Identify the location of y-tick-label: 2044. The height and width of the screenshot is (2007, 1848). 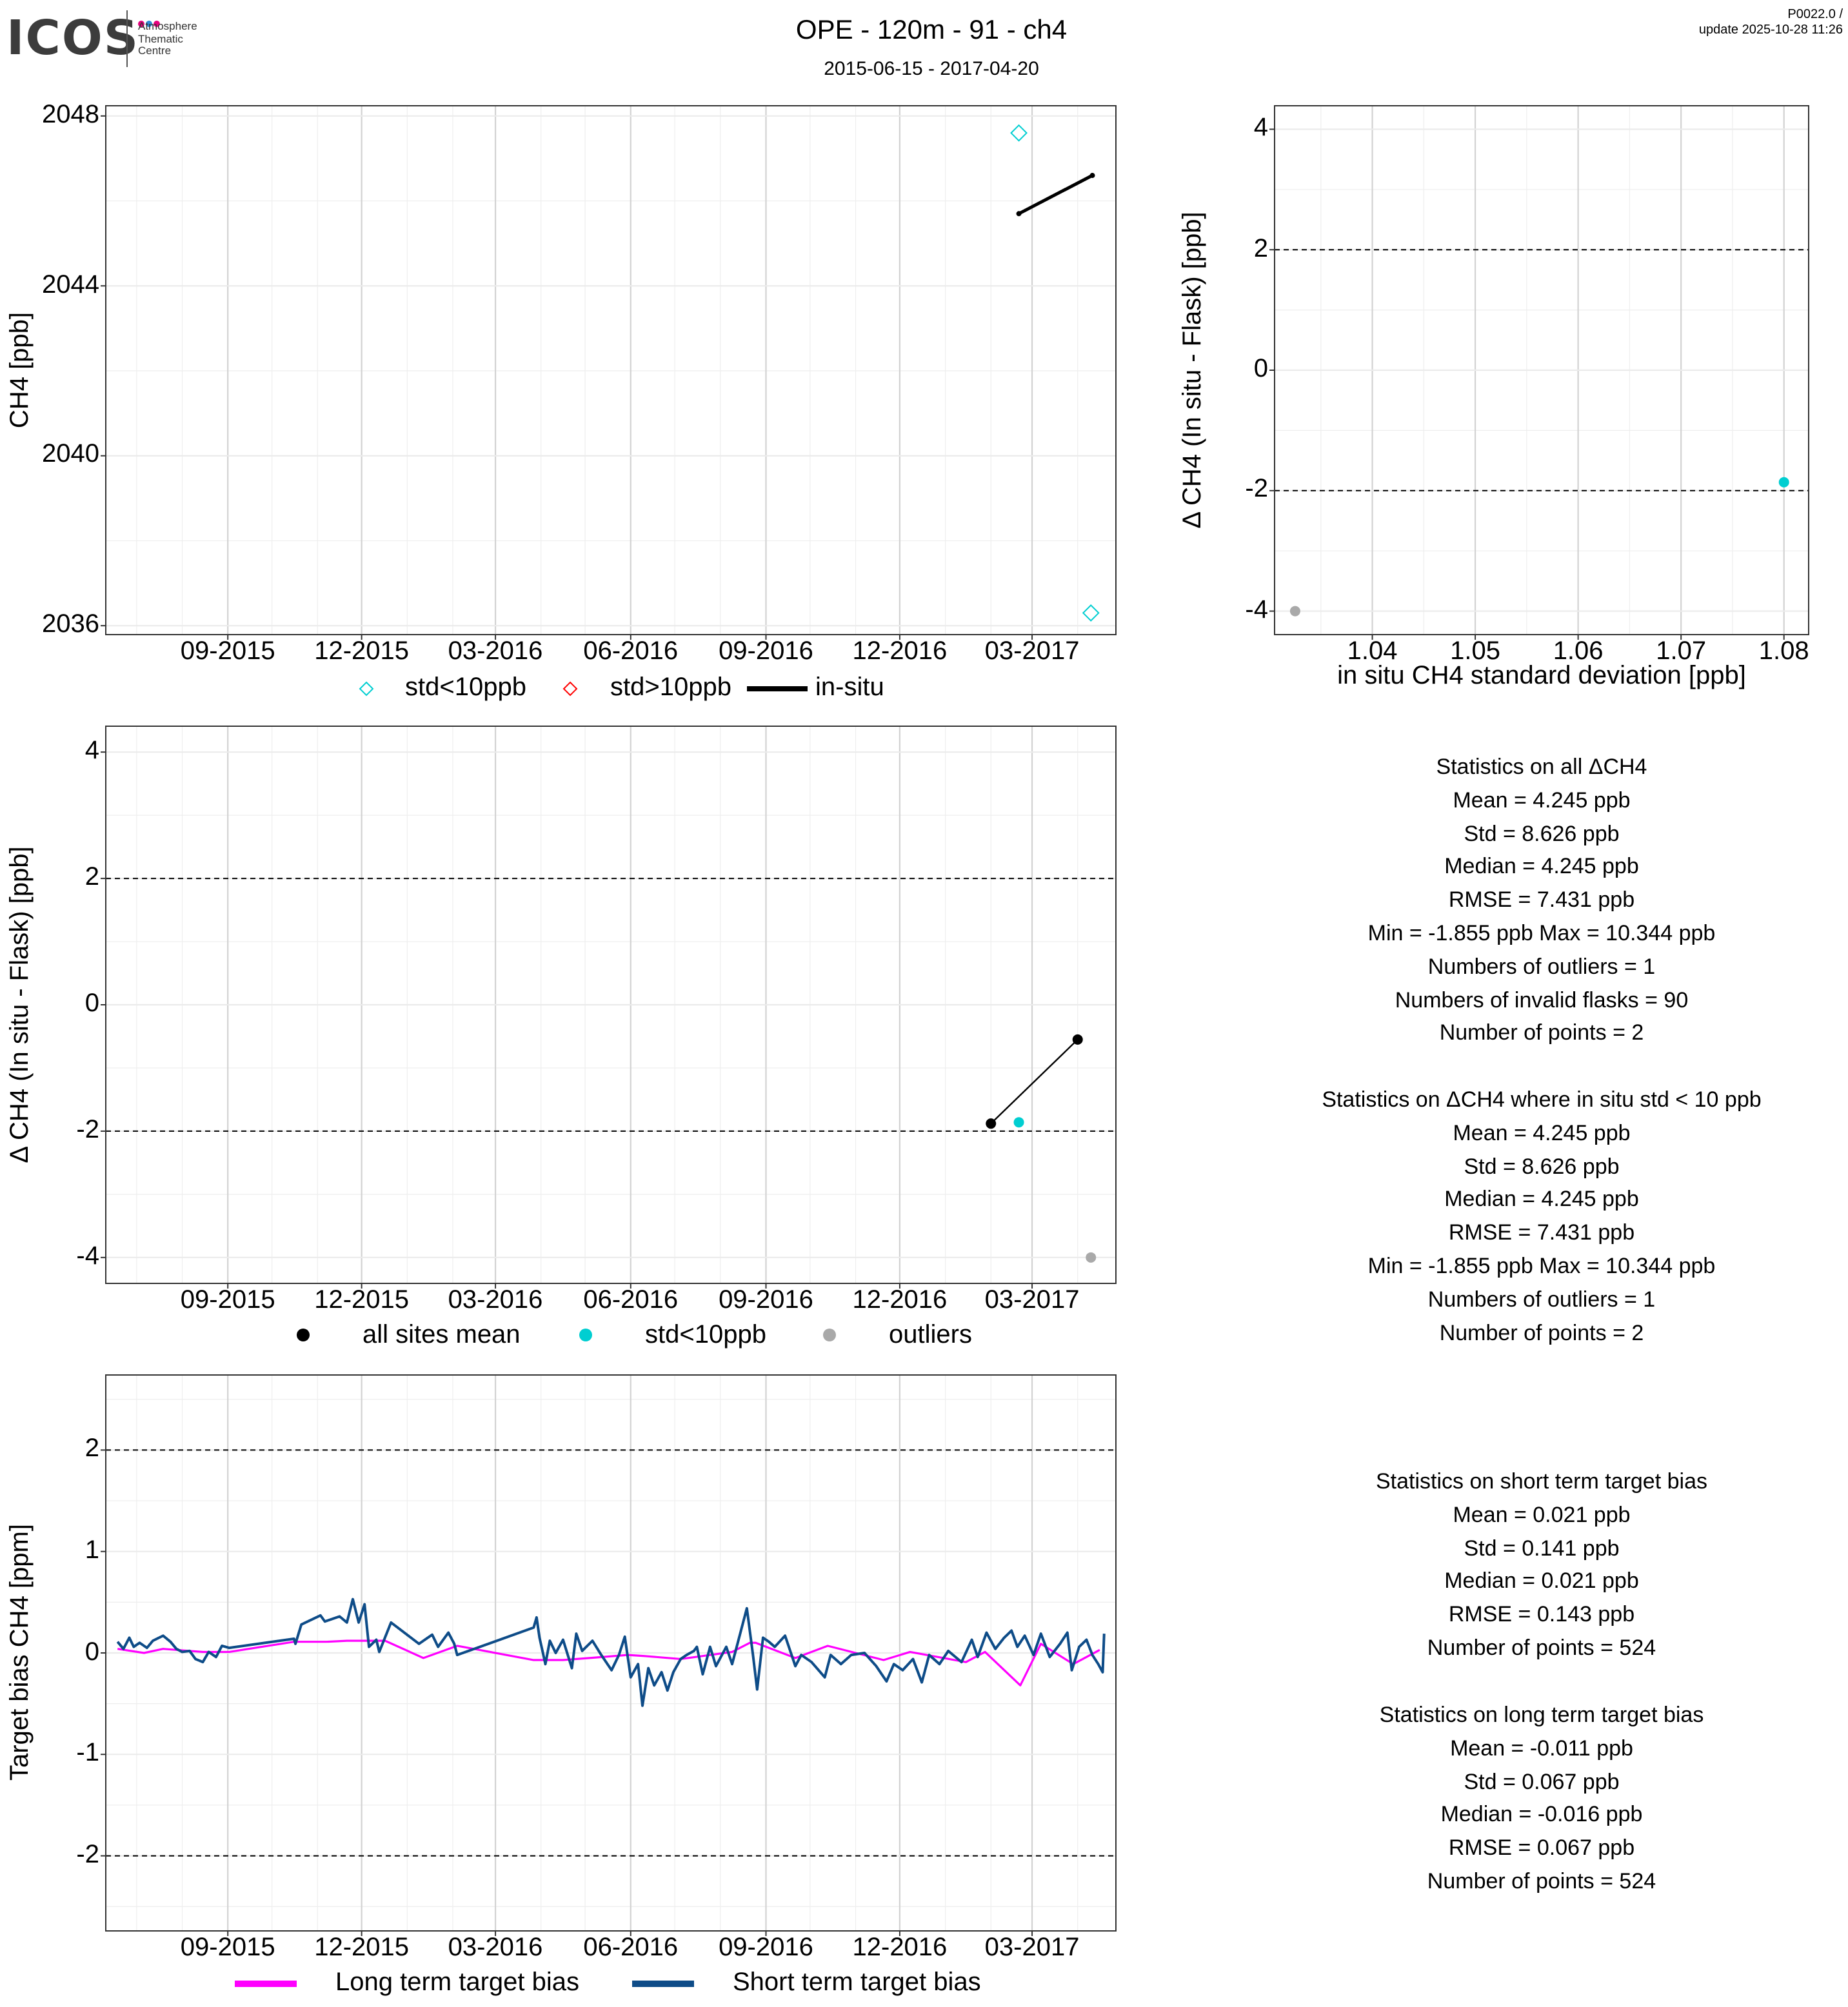
(71, 284).